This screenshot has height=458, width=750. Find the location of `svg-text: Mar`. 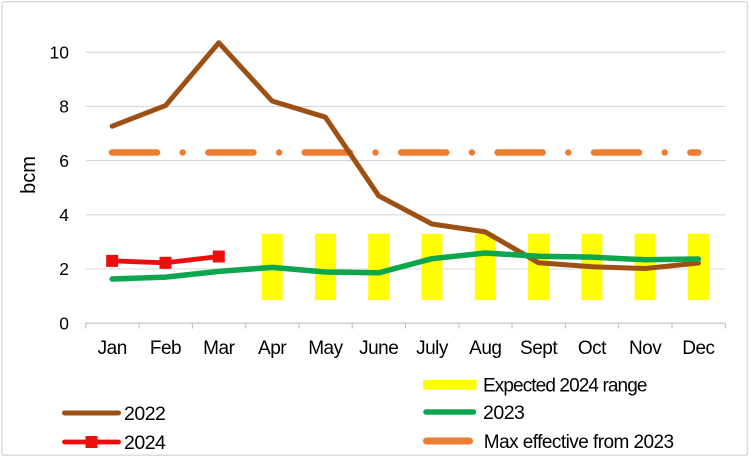

svg-text: Mar is located at coordinates (219, 348).